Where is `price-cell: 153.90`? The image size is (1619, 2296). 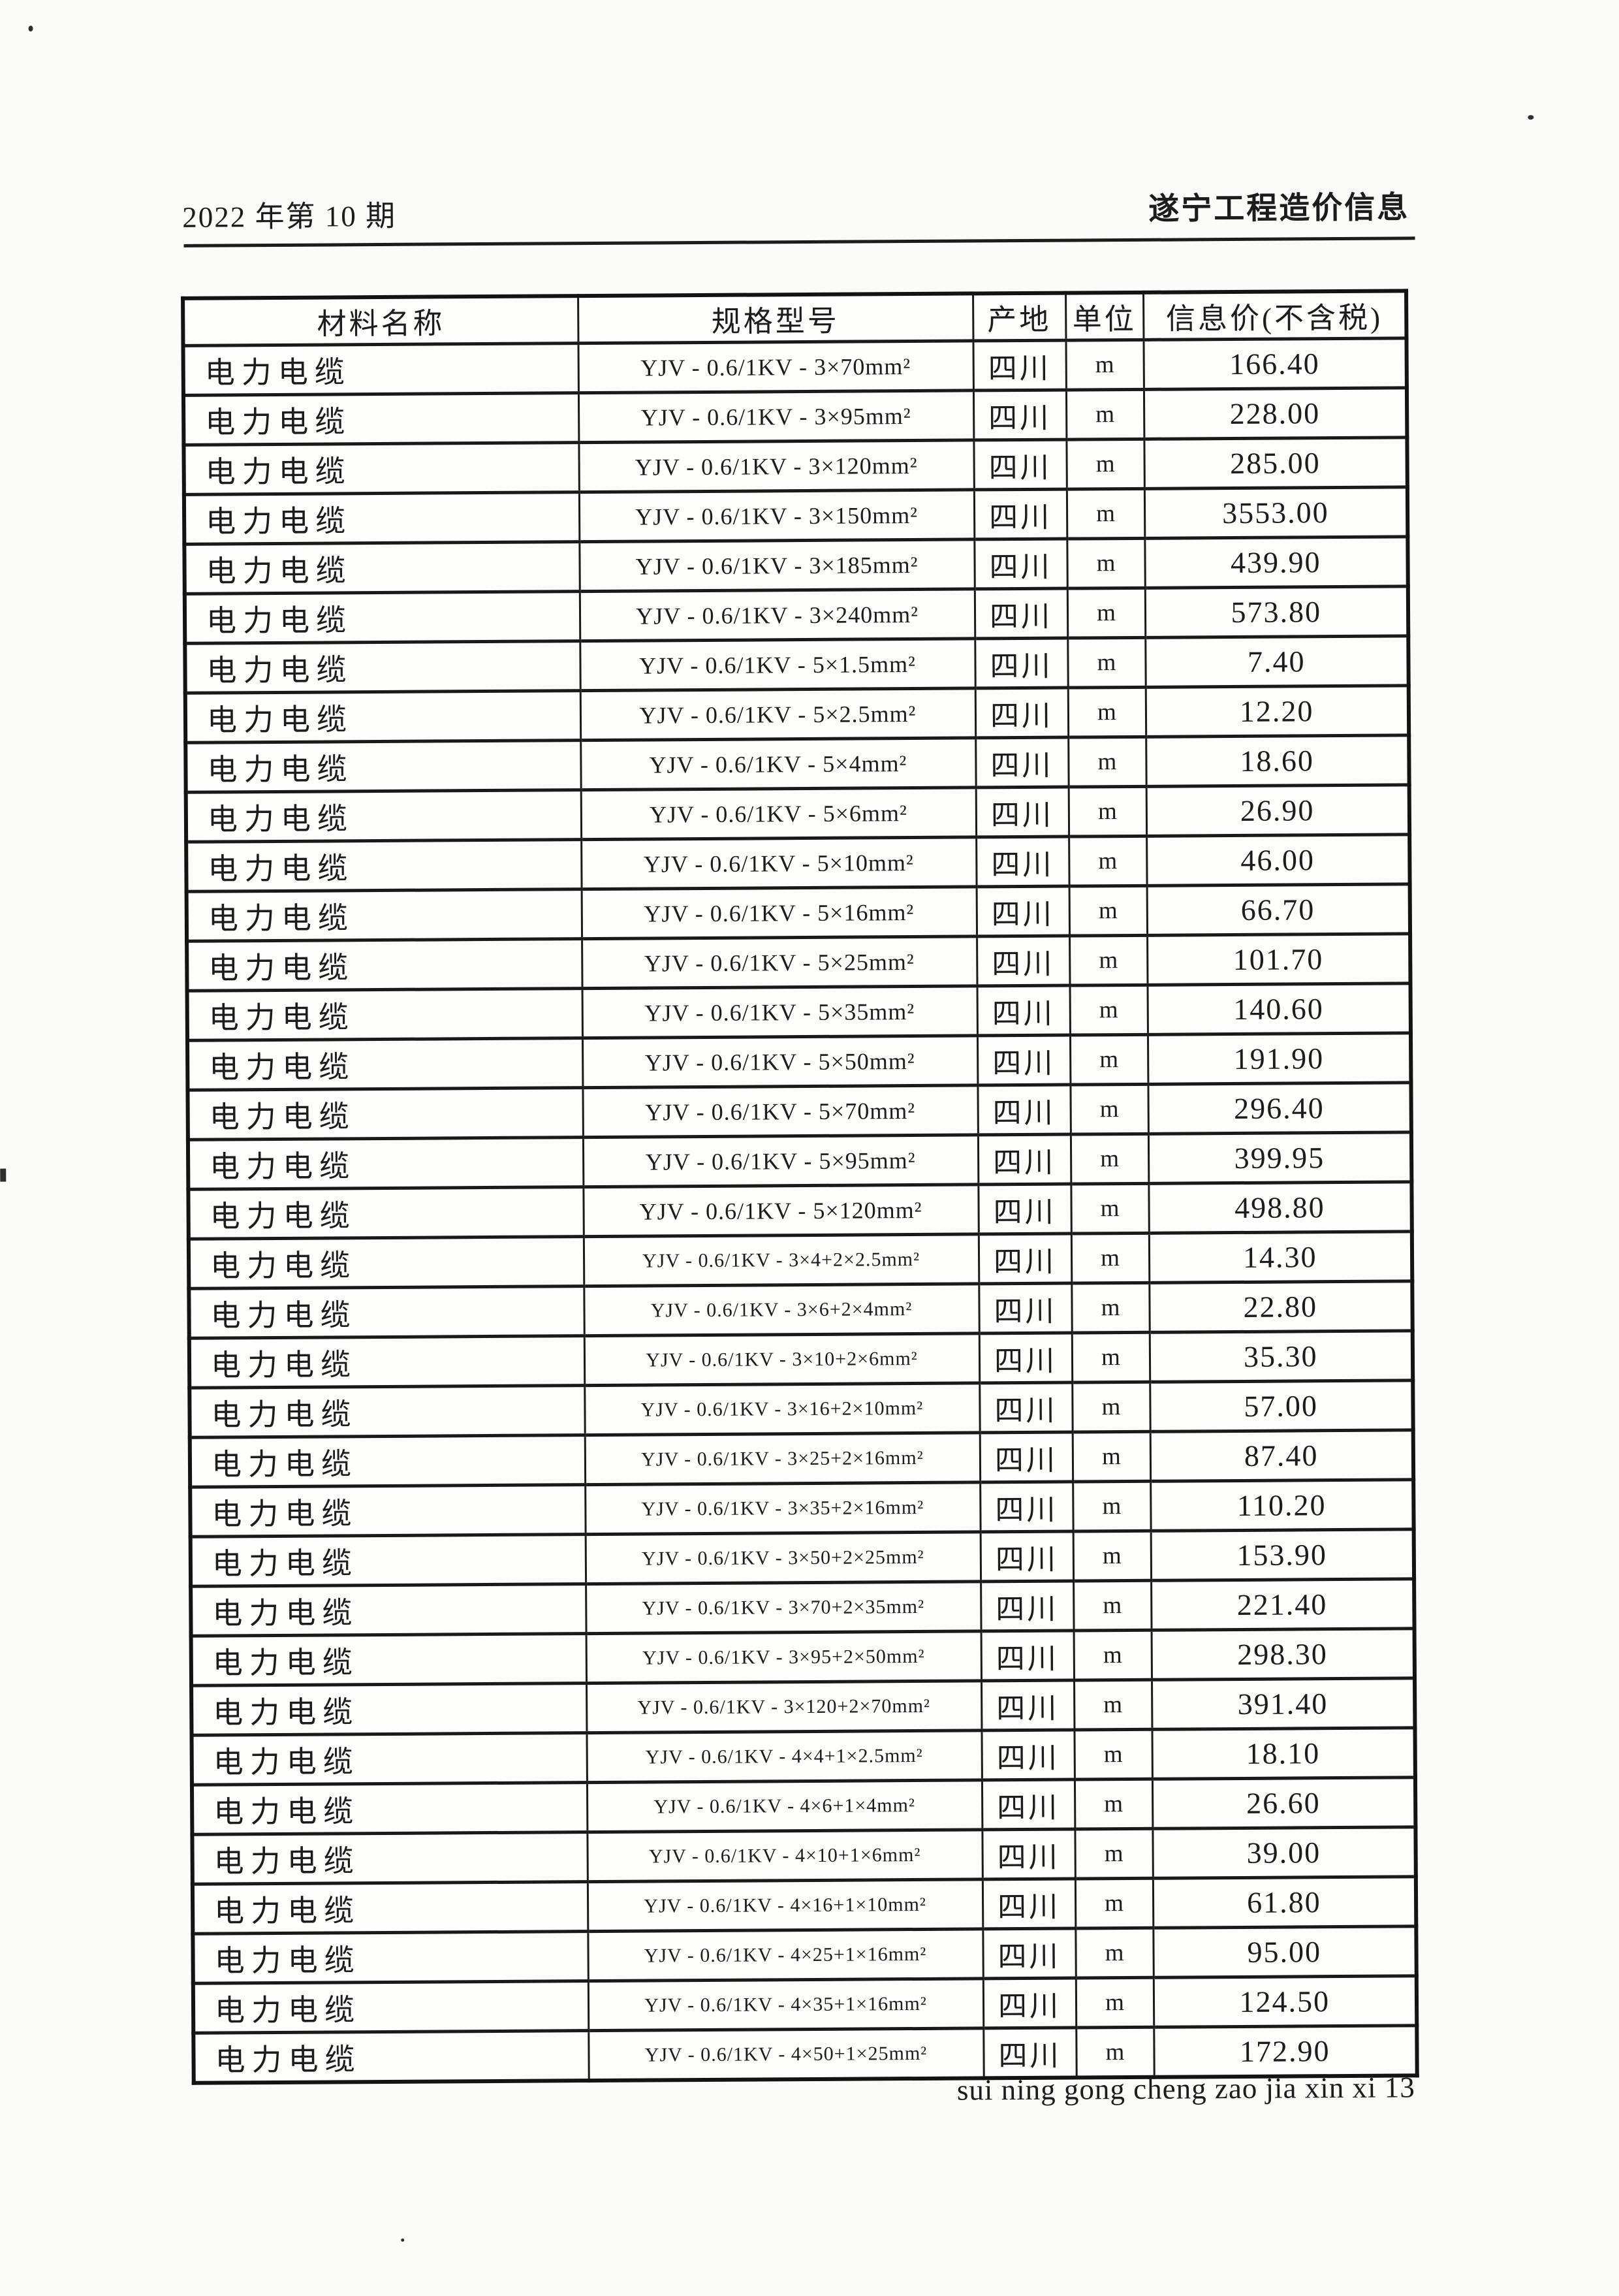 price-cell: 153.90 is located at coordinates (1282, 1555).